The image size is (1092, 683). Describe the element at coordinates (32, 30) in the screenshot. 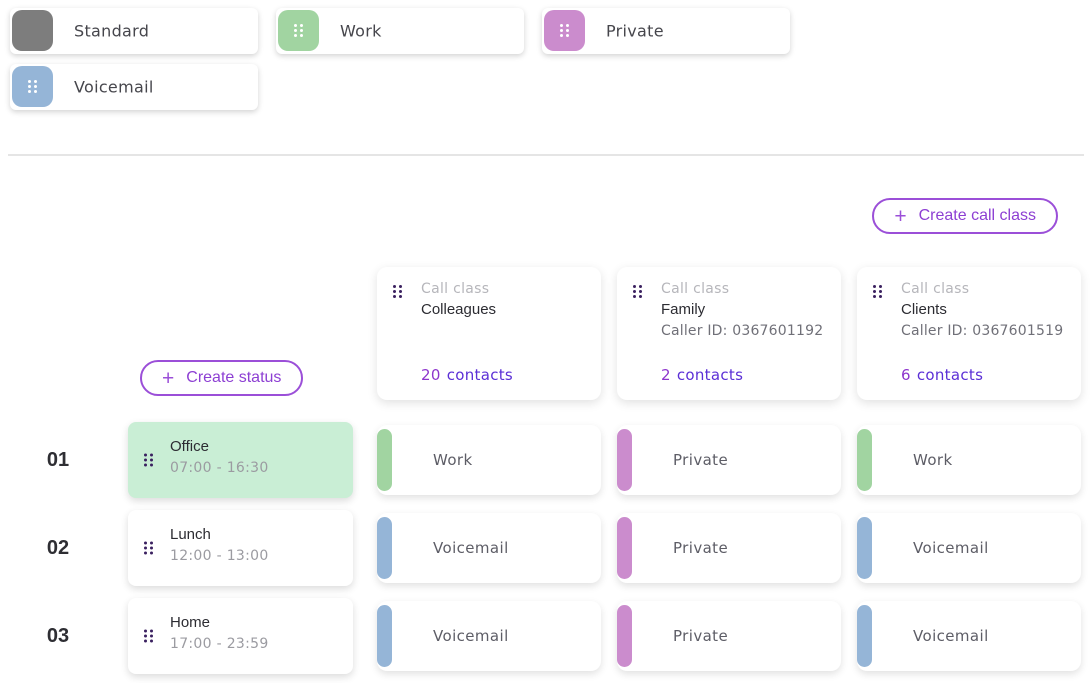

I see `standard-color-swatch` at that location.